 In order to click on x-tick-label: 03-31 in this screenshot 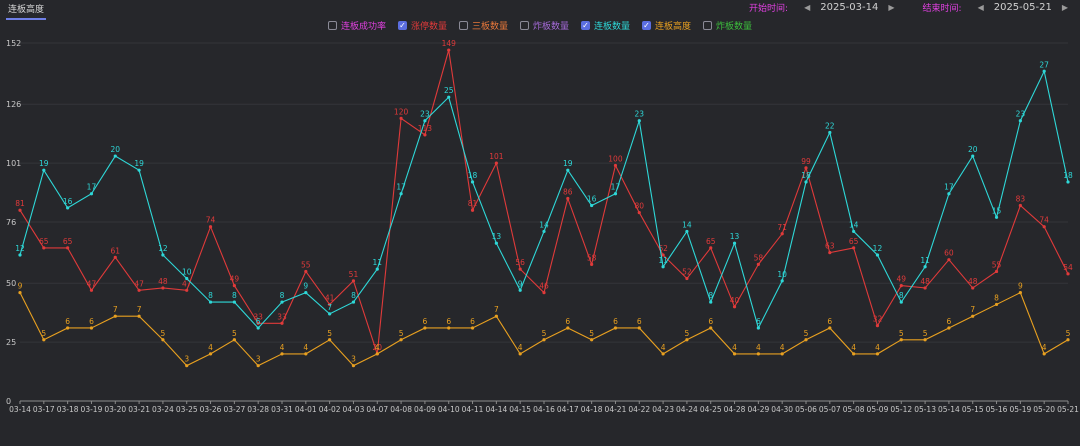, I will do `click(282, 409)`.